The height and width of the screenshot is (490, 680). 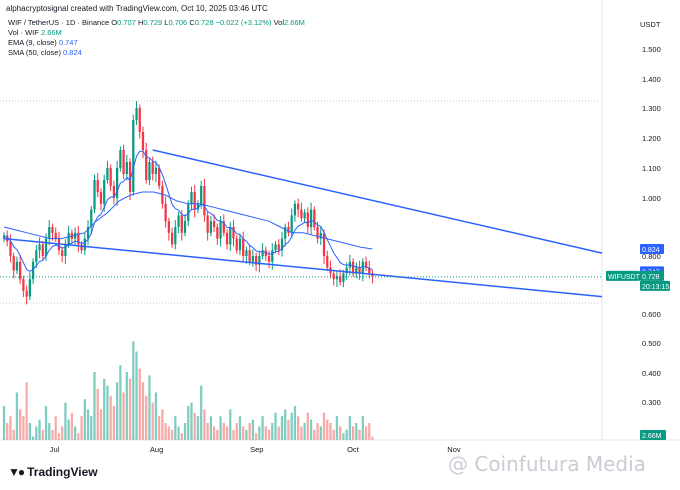 I want to click on vol-indicator-value: 2.66M, so click(x=51, y=32).